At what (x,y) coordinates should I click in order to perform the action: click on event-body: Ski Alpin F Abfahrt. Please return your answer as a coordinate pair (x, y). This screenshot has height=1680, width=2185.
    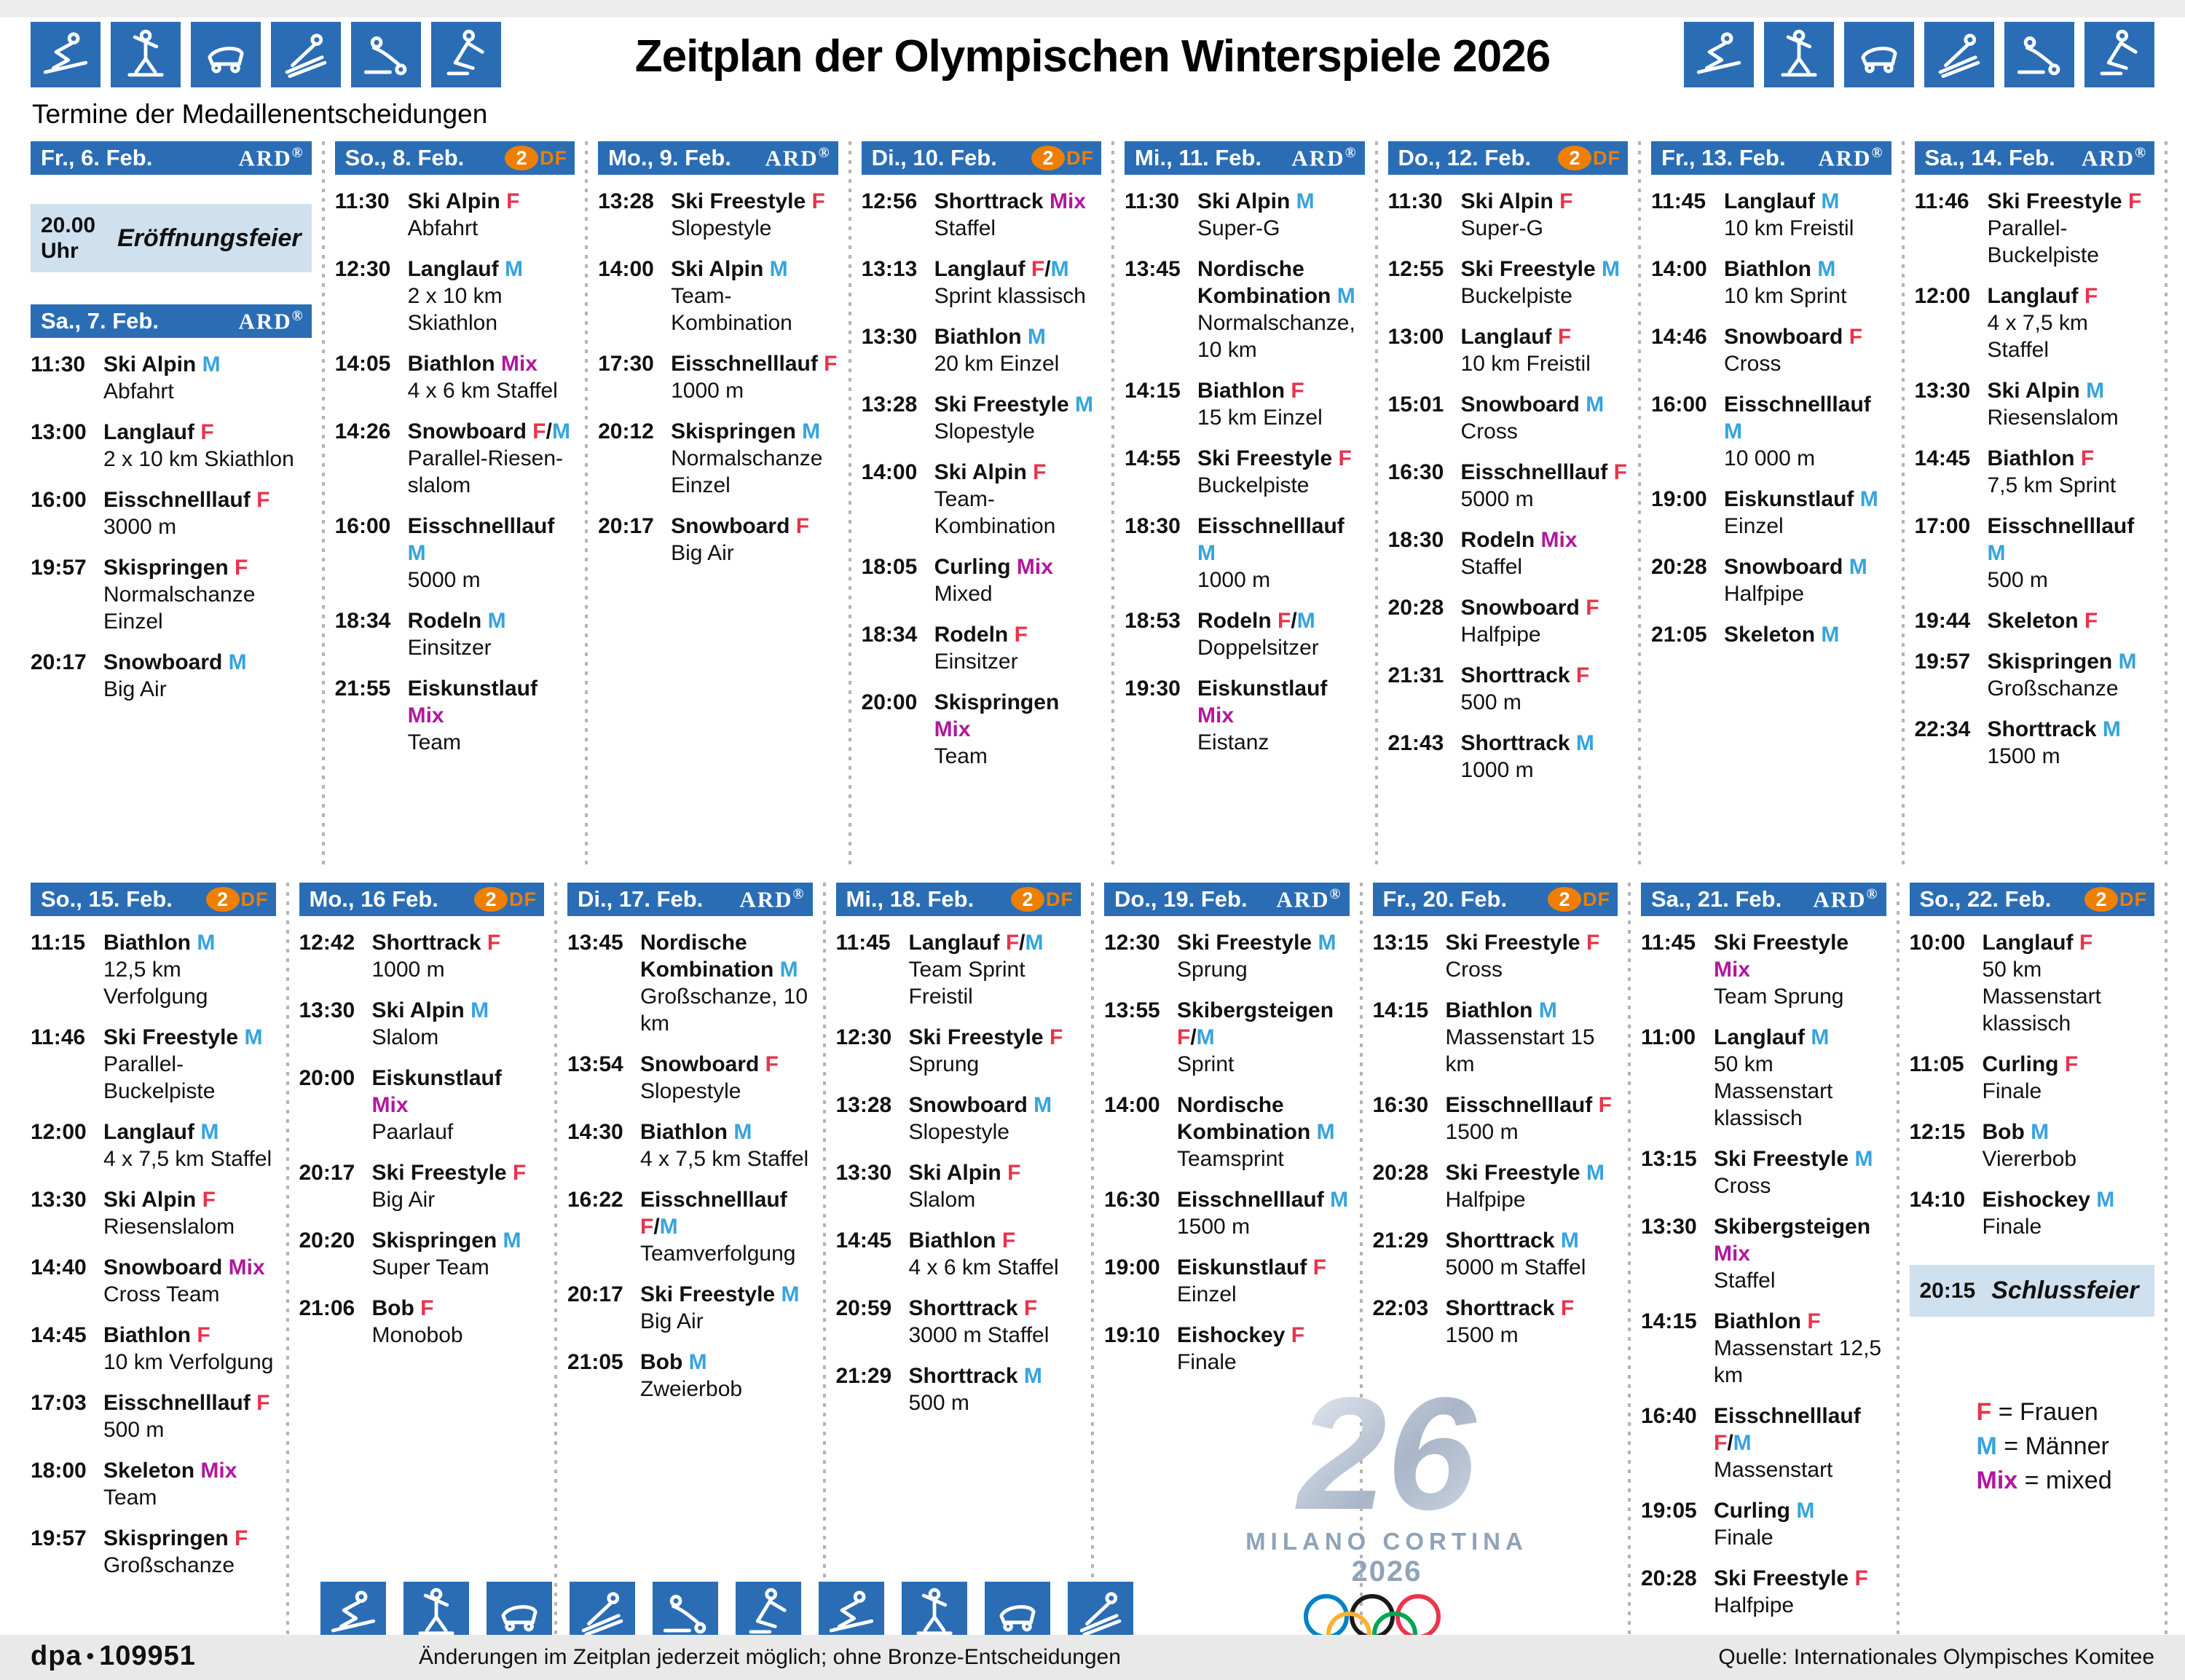
    Looking at the image, I should click on (492, 215).